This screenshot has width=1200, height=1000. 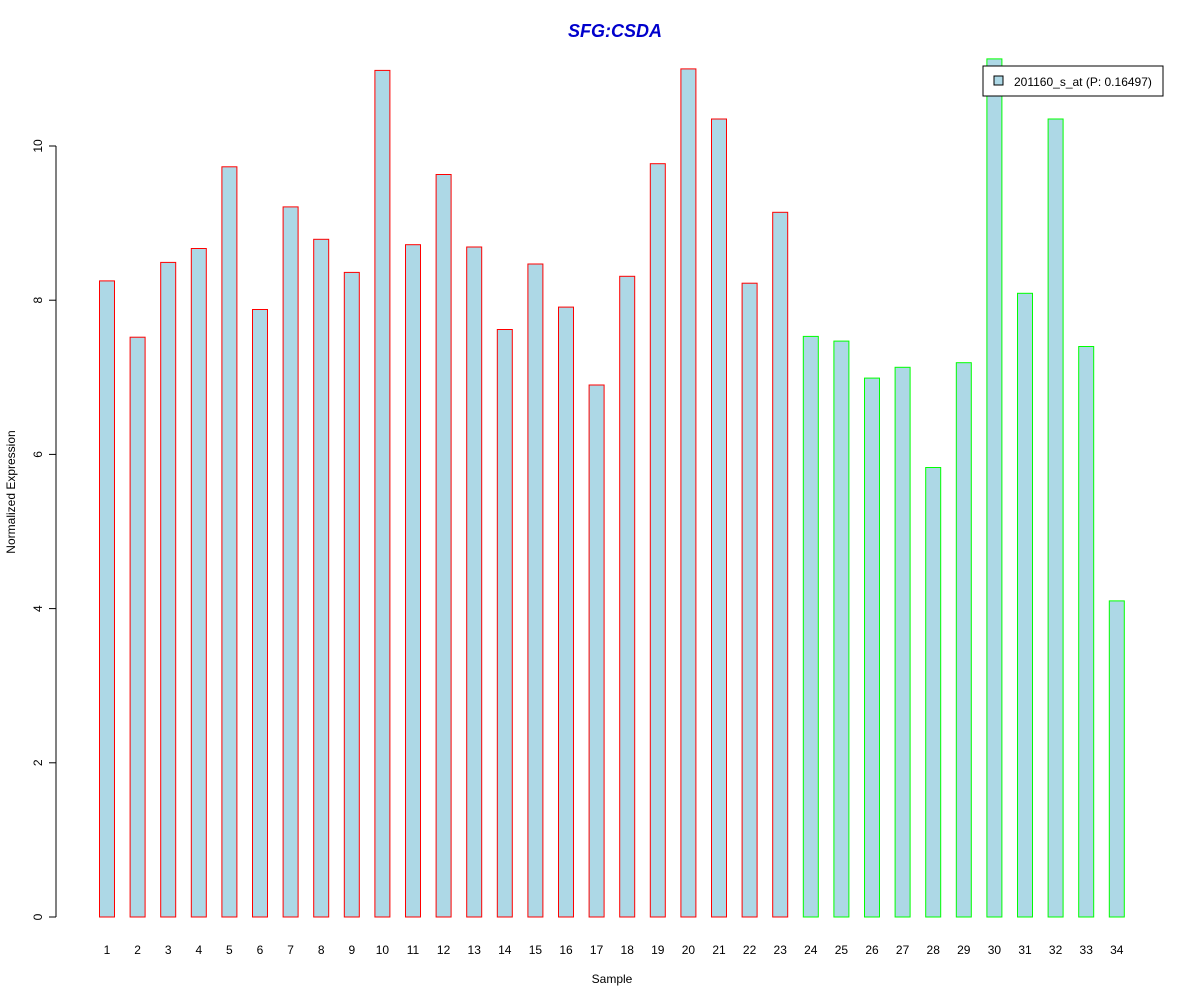 I want to click on x-tick-label: 25, so click(x=842, y=950).